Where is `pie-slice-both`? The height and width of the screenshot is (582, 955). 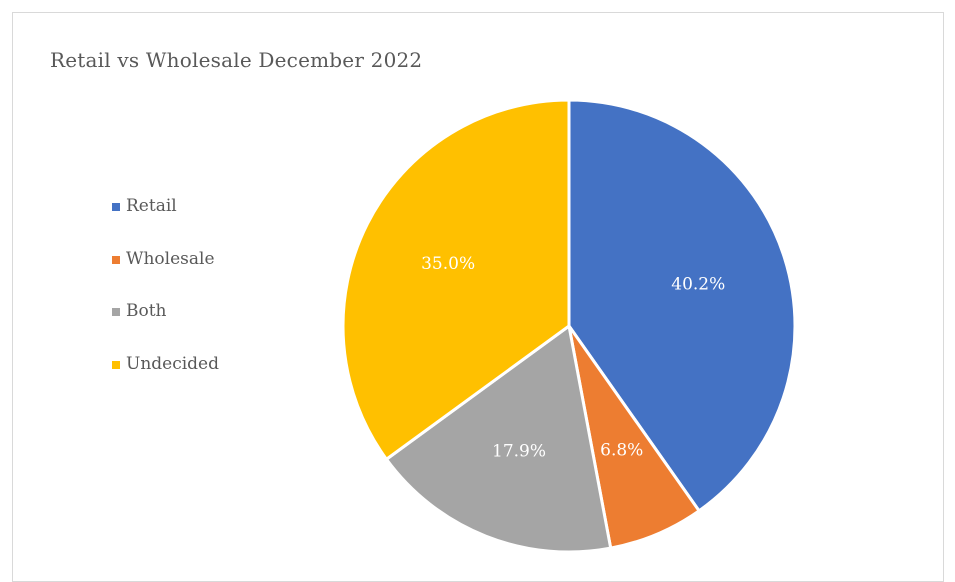 pie-slice-both is located at coordinates (498, 439).